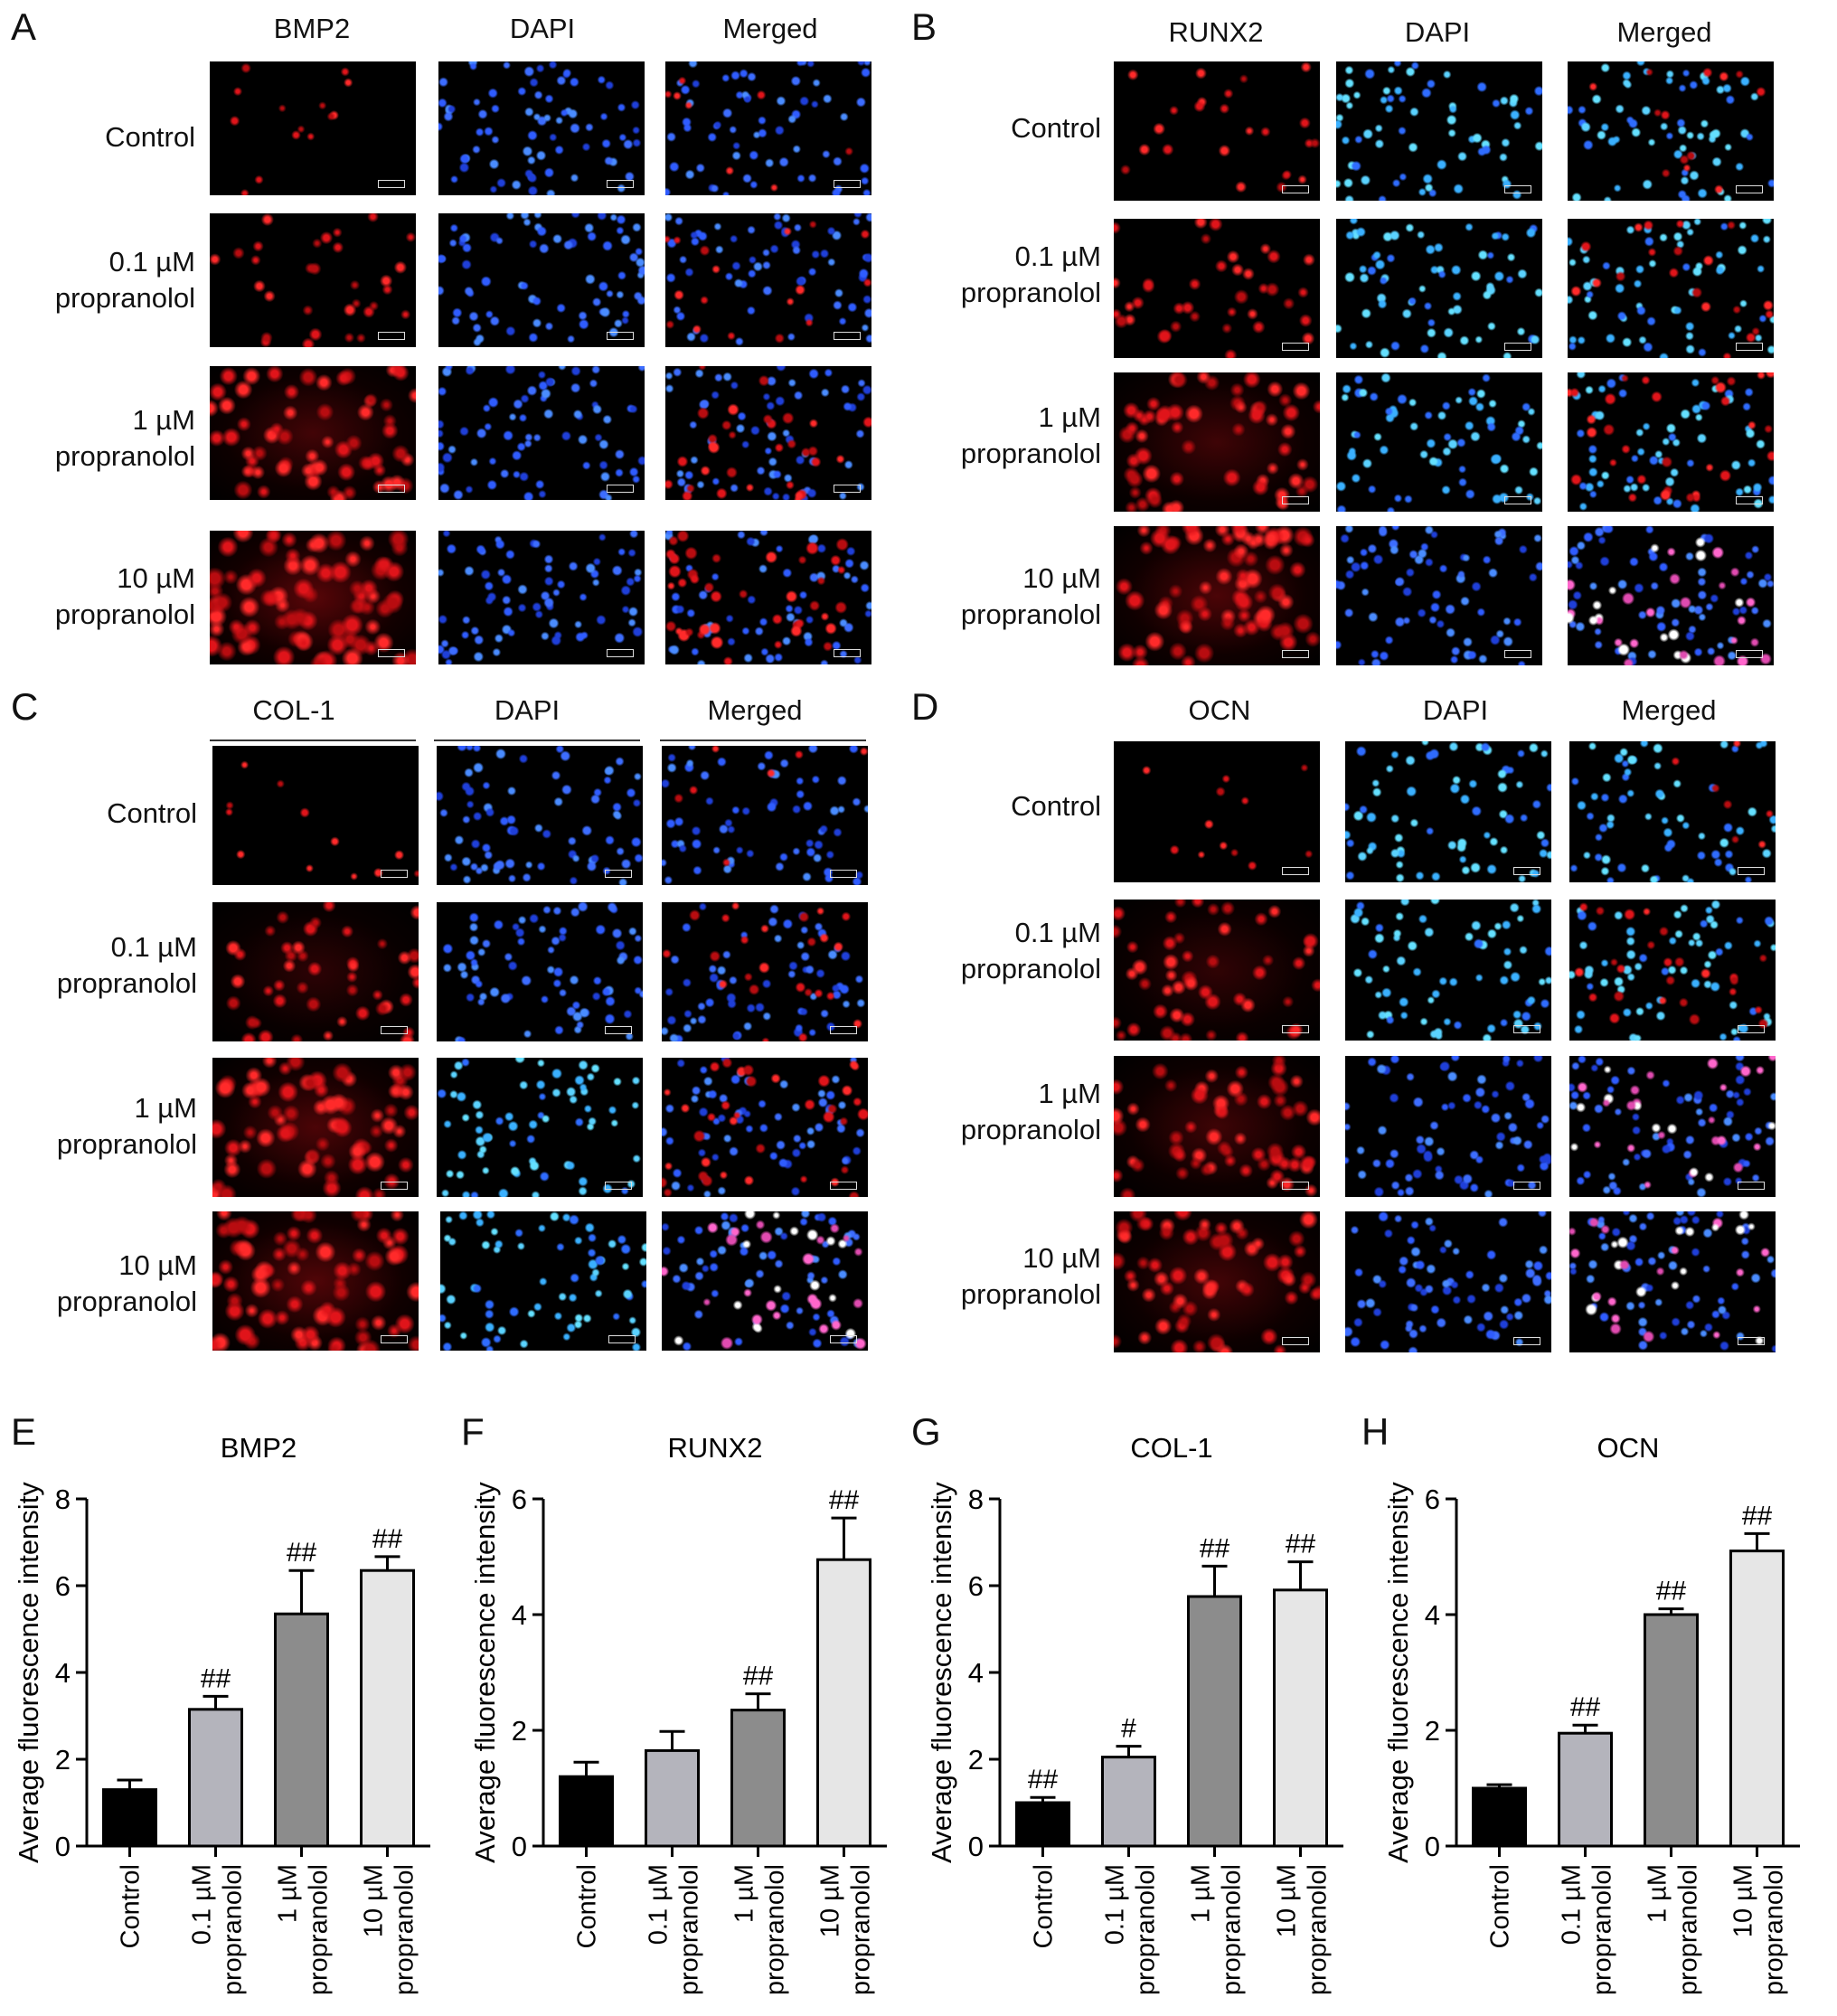 The image size is (1837, 2016). What do you see at coordinates (1030, 1111) in the screenshot?
I see `panel-d-row-1: 1 µM propranolol` at bounding box center [1030, 1111].